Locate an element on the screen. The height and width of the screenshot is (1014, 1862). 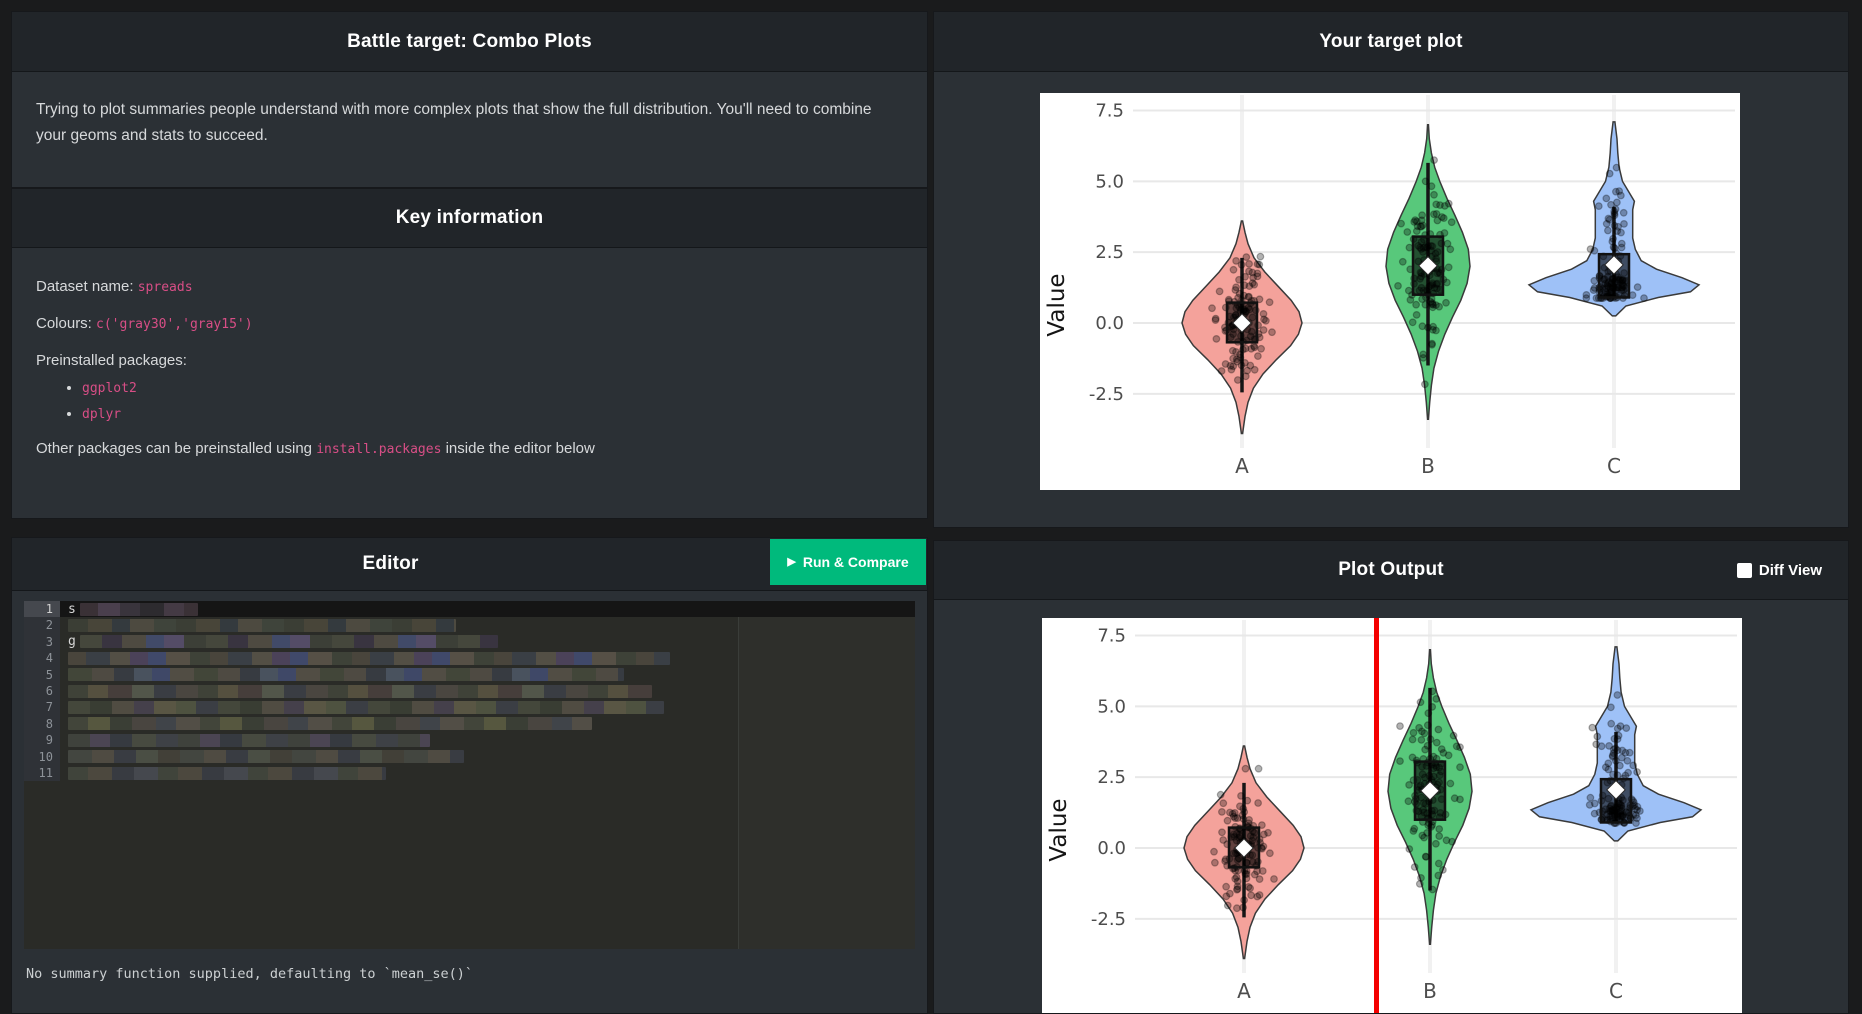
output-plot-title: Plot Output is located at coordinates (1391, 569).